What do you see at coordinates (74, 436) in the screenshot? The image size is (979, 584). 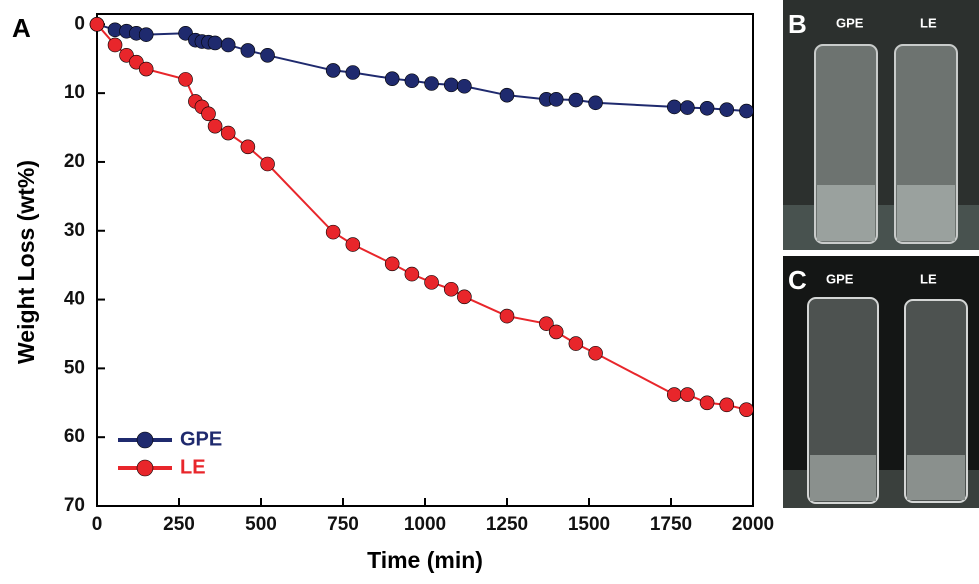 I see `y-tick-label: 60` at bounding box center [74, 436].